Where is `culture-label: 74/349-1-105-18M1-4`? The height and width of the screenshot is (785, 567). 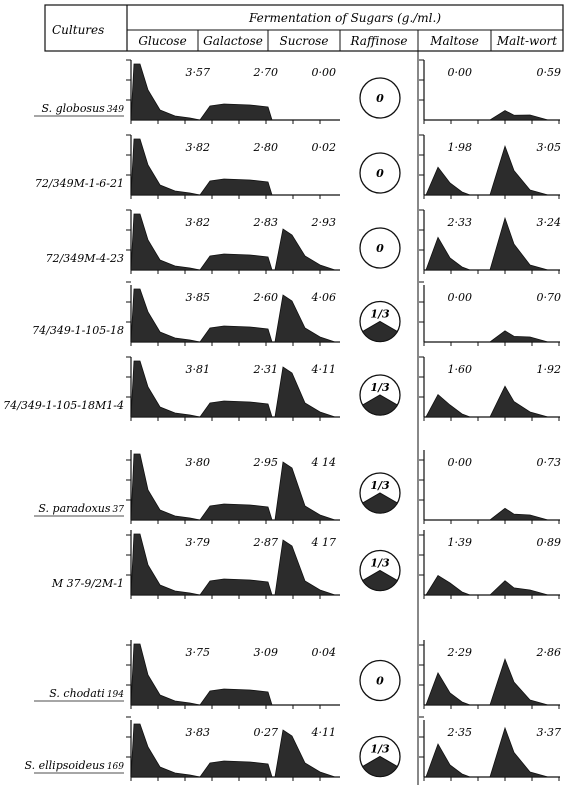
culture-label: 74/349-1-105-18M1-4 is located at coordinates (63, 405).